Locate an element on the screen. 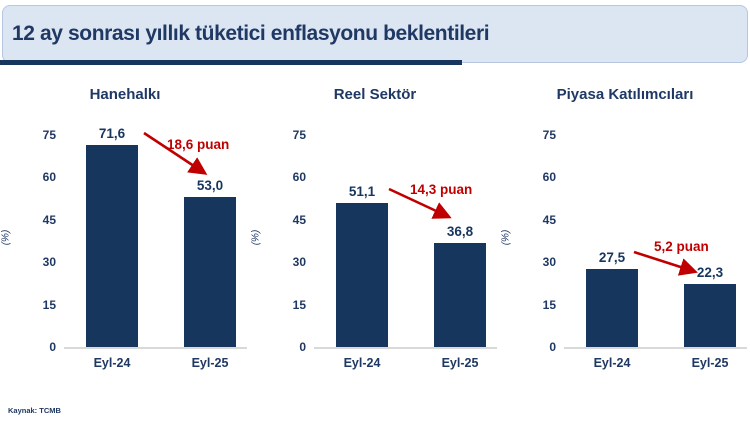 Image resolution: width=750 pixels, height=421 pixels. source-note: Kaynak: TCMB is located at coordinates (34, 410).